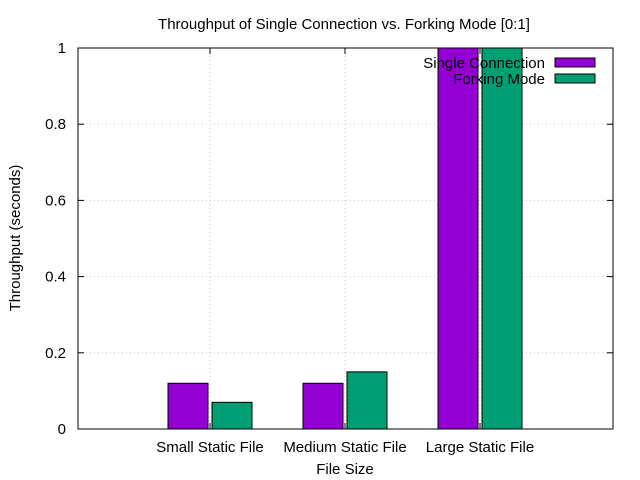 The image size is (640, 480). What do you see at coordinates (55, 124) in the screenshot?
I see `y-tick-label: 0.8` at bounding box center [55, 124].